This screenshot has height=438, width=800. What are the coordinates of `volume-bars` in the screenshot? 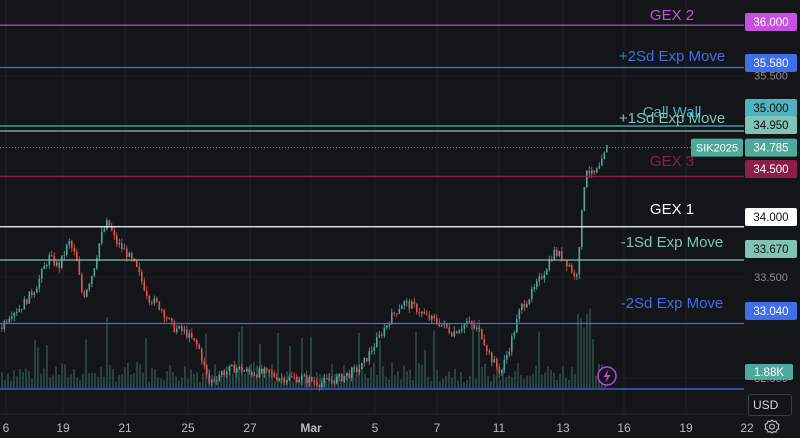 It's located at (303, 348).